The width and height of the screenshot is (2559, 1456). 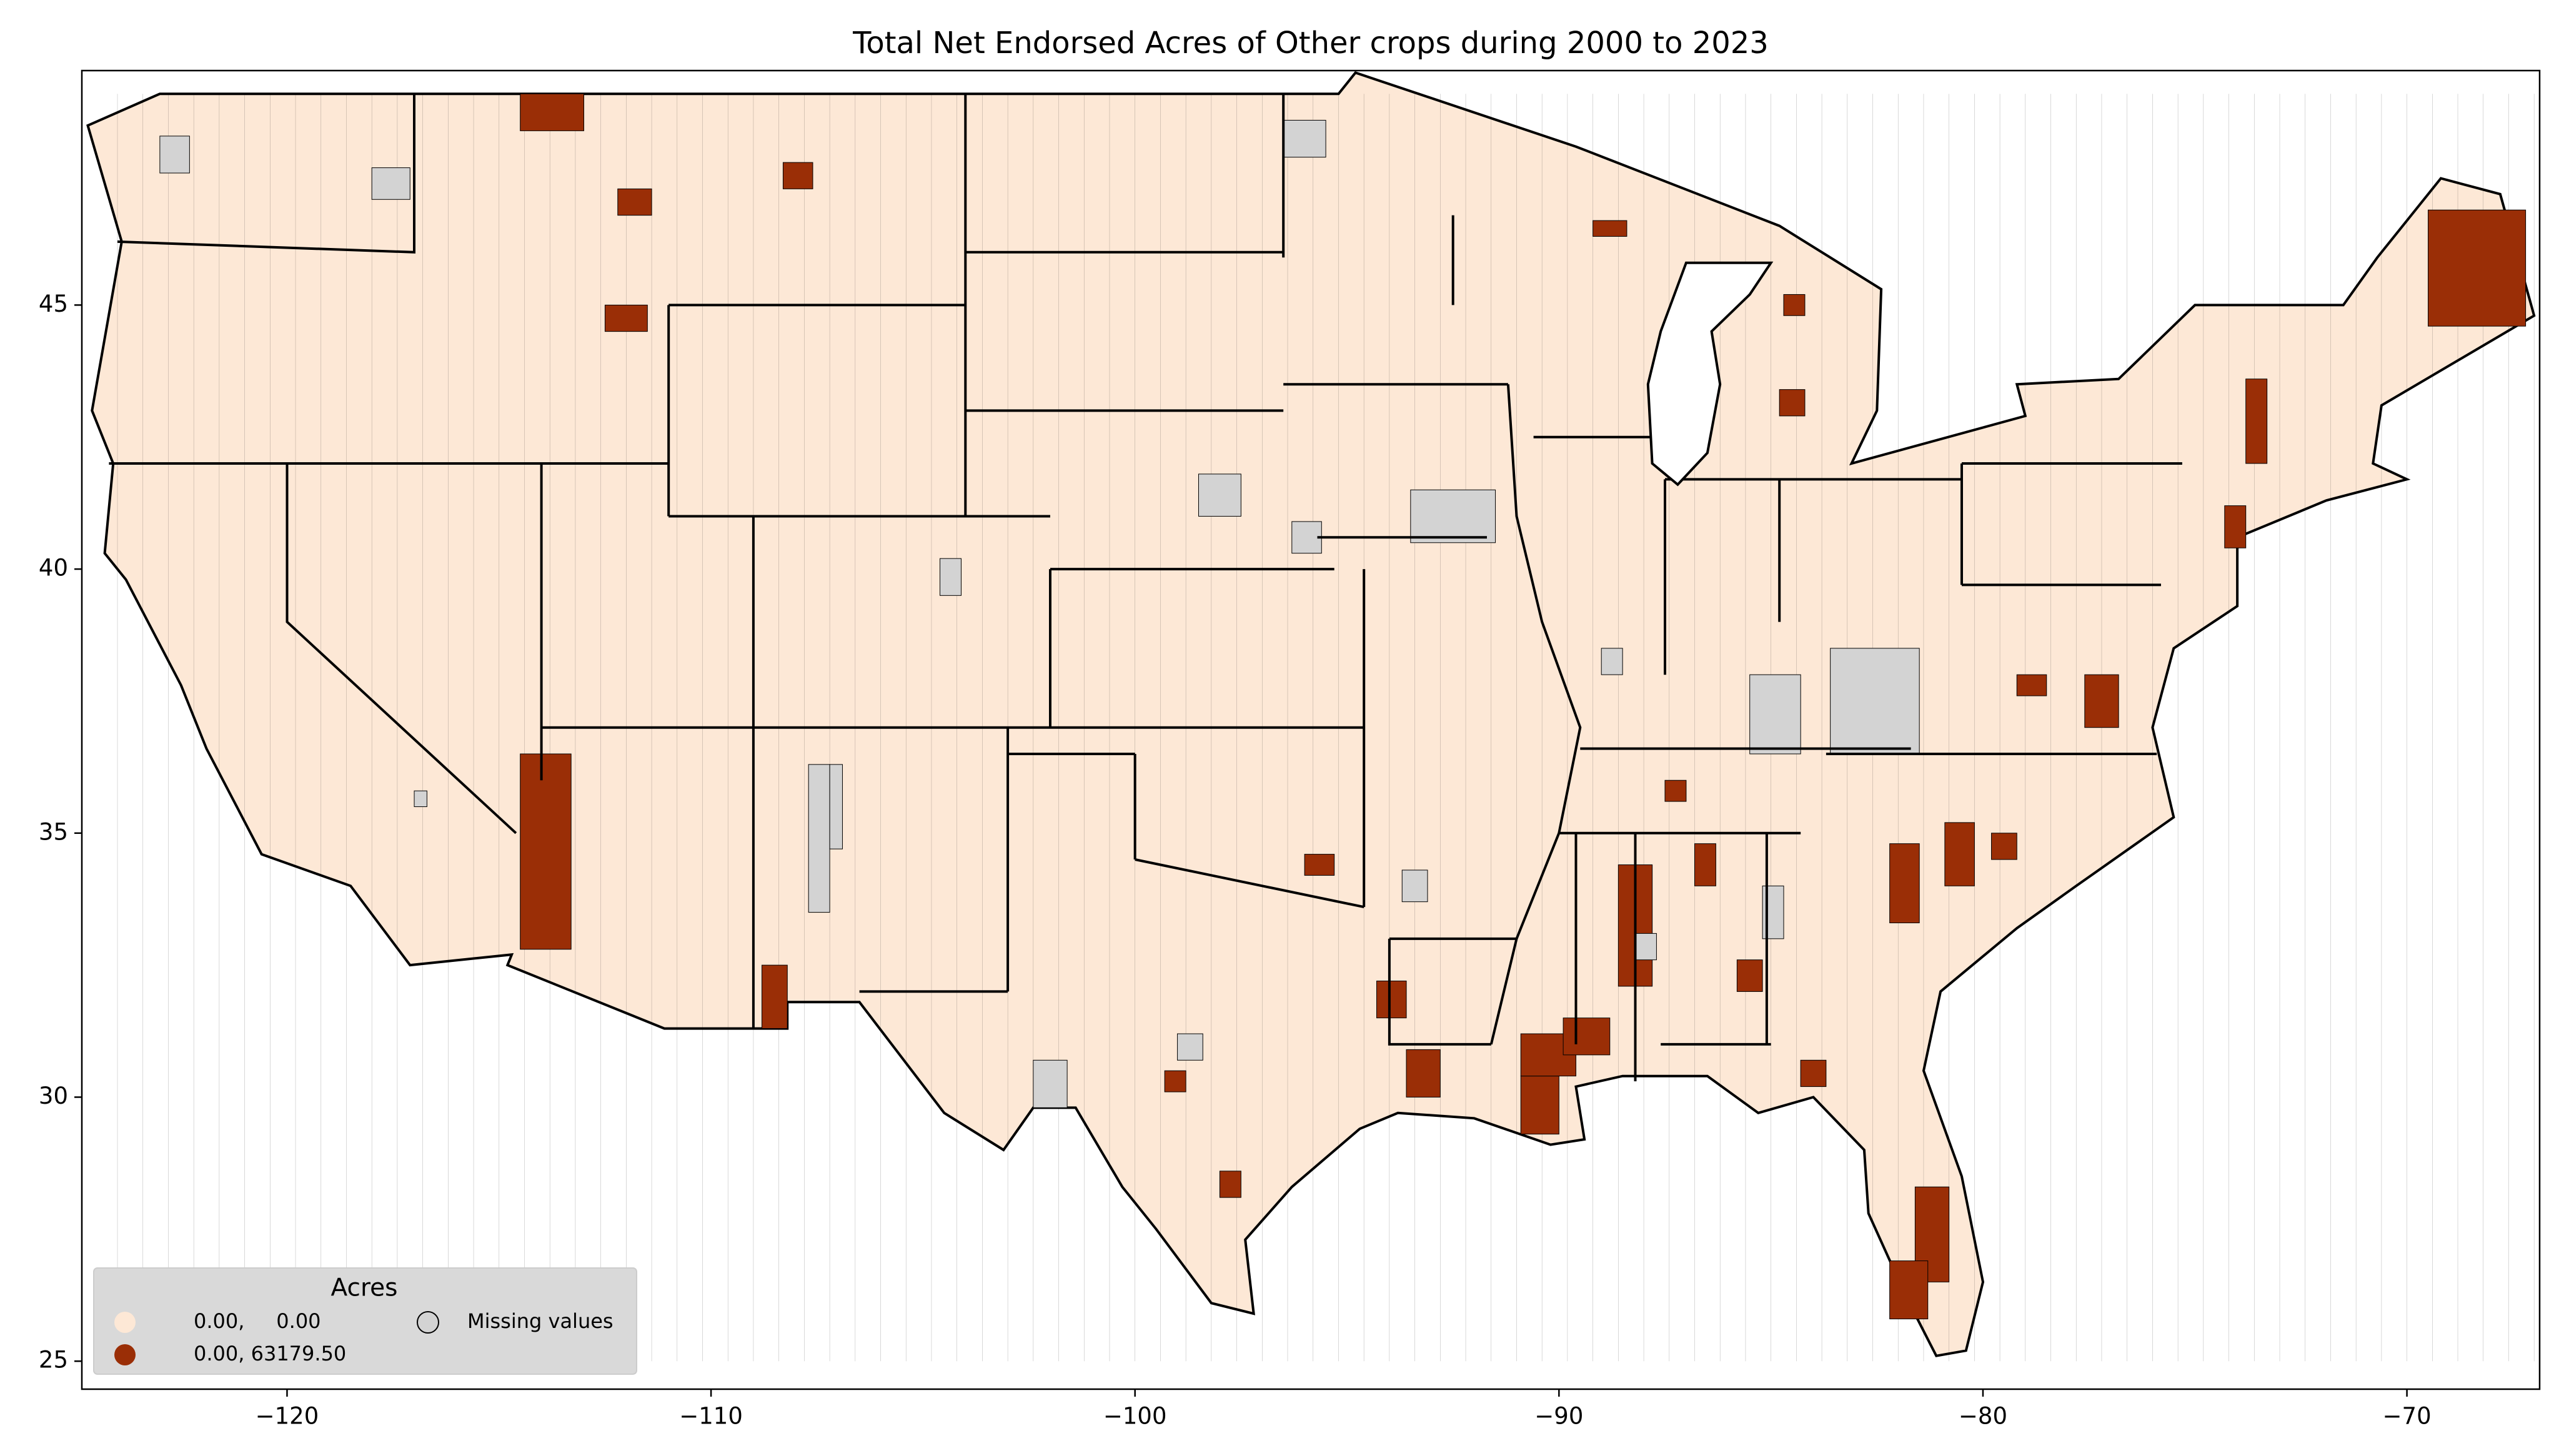 I want to click on y-tick-label: 45, so click(x=54, y=304).